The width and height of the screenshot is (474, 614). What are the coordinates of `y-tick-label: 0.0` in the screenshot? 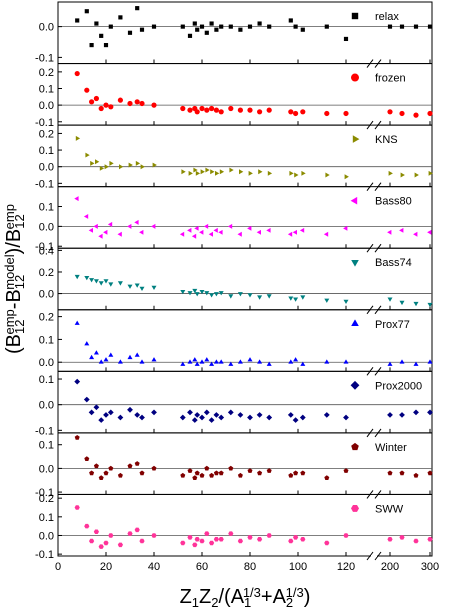 It's located at (46, 406).